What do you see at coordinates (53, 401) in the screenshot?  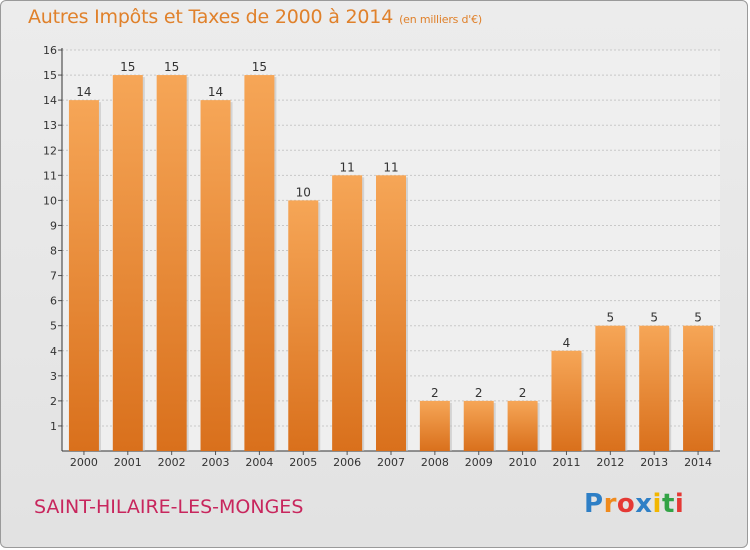 I see `y-tick-label: 2` at bounding box center [53, 401].